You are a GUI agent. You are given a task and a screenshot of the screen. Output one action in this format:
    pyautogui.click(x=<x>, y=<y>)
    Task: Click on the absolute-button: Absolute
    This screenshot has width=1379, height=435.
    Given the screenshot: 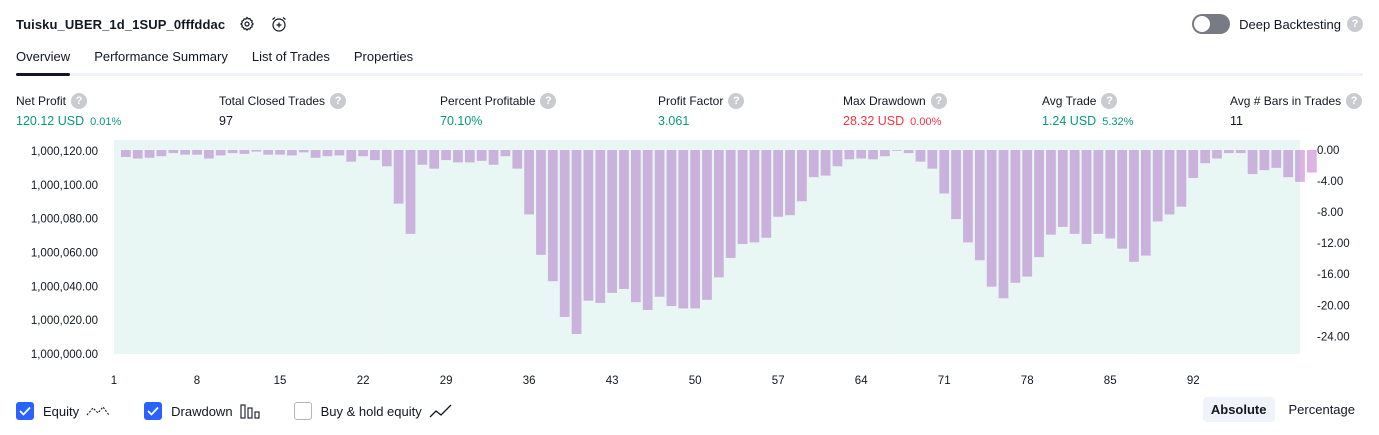 What is the action you would take?
    pyautogui.click(x=1238, y=409)
    